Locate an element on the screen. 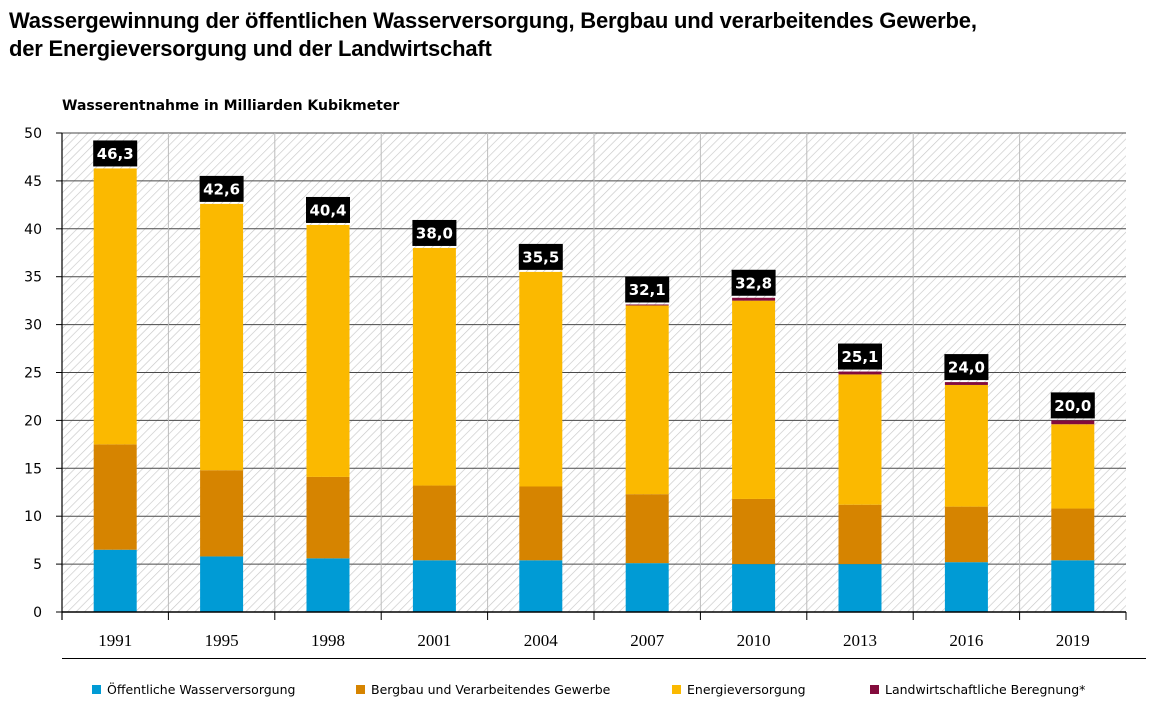  total-label-box-1998 is located at coordinates (328, 209).